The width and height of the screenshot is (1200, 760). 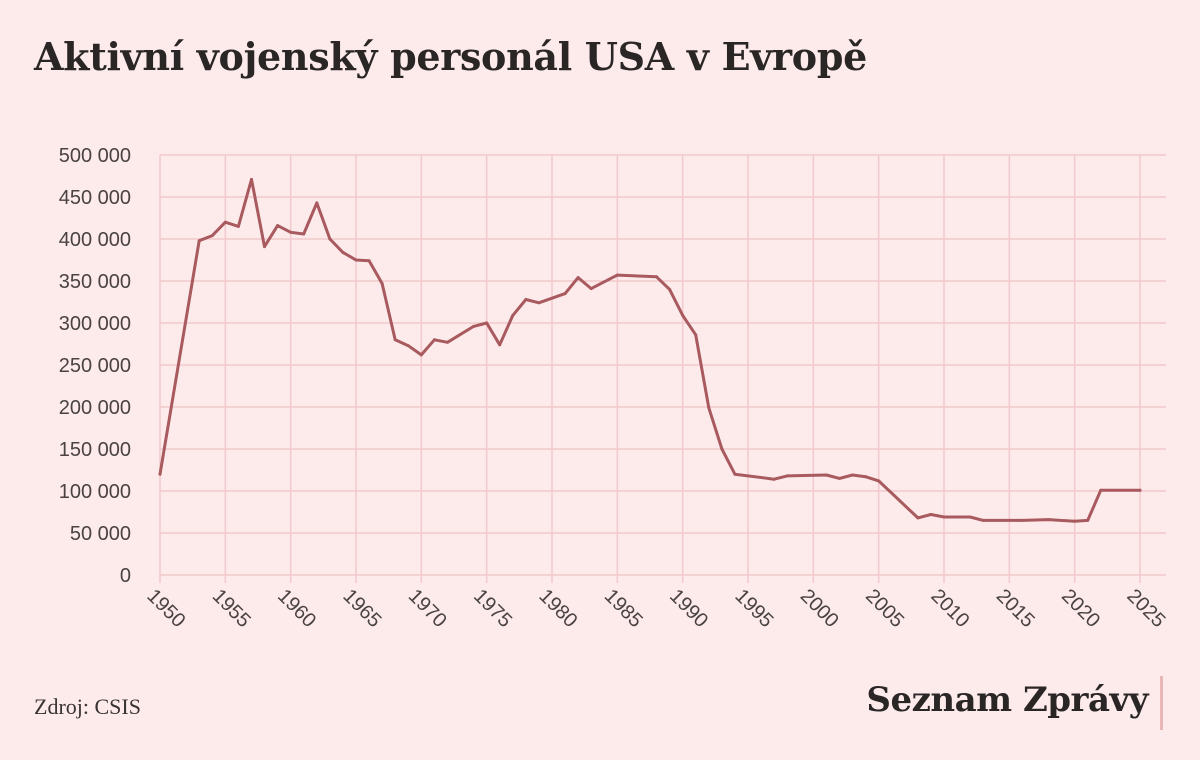 What do you see at coordinates (296, 608) in the screenshot?
I see `x-tick-label: 1960` at bounding box center [296, 608].